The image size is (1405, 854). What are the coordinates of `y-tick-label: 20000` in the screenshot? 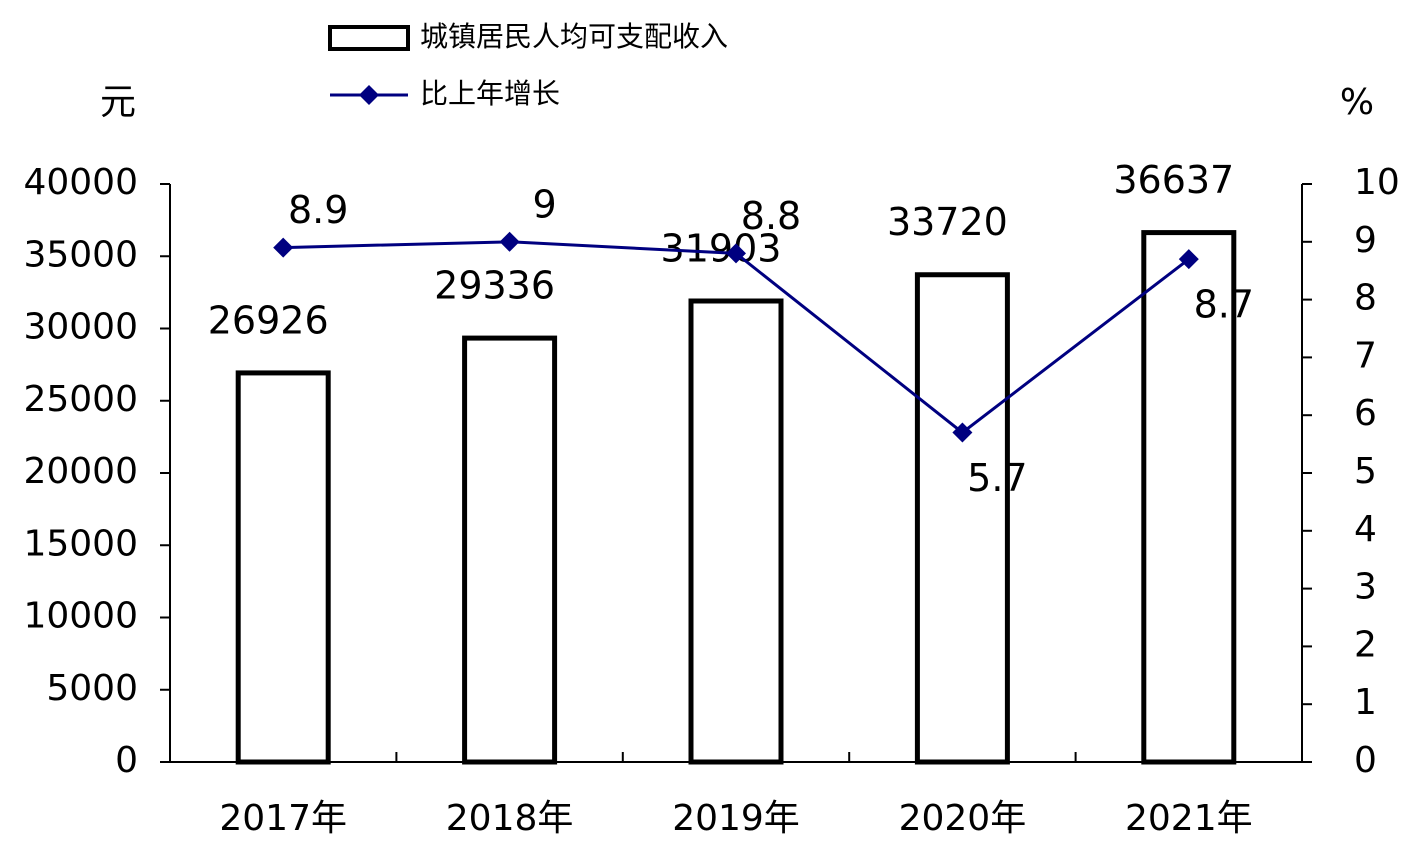 It's located at (80, 471).